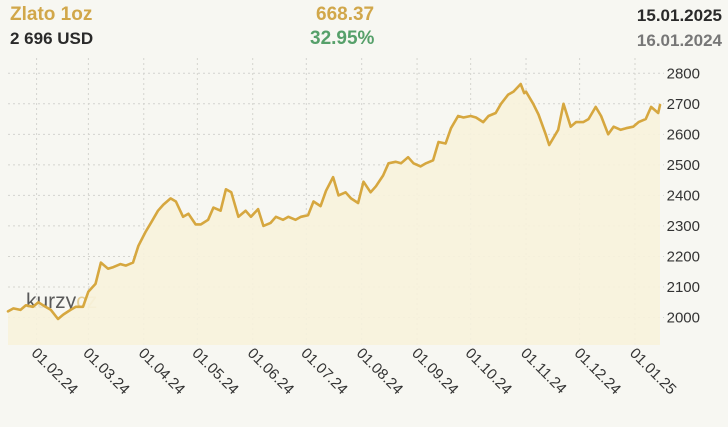 The height and width of the screenshot is (427, 728). Describe the element at coordinates (161, 371) in the screenshot. I see `x-tick-label: 01.04.24` at that location.